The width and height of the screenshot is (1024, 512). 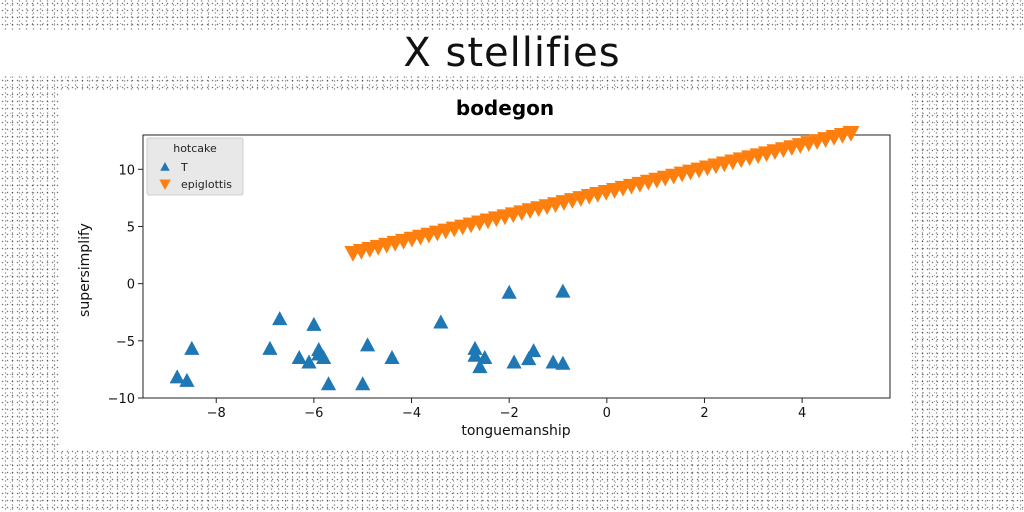 I want to click on legend-box, so click(x=195, y=166).